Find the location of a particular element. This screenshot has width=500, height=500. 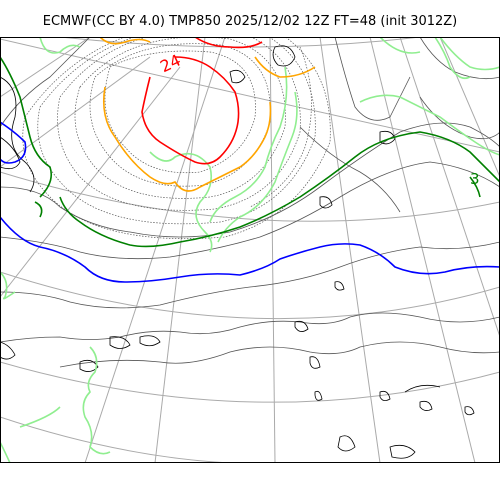

isotherm-orange is located at coordinates (207, 114).